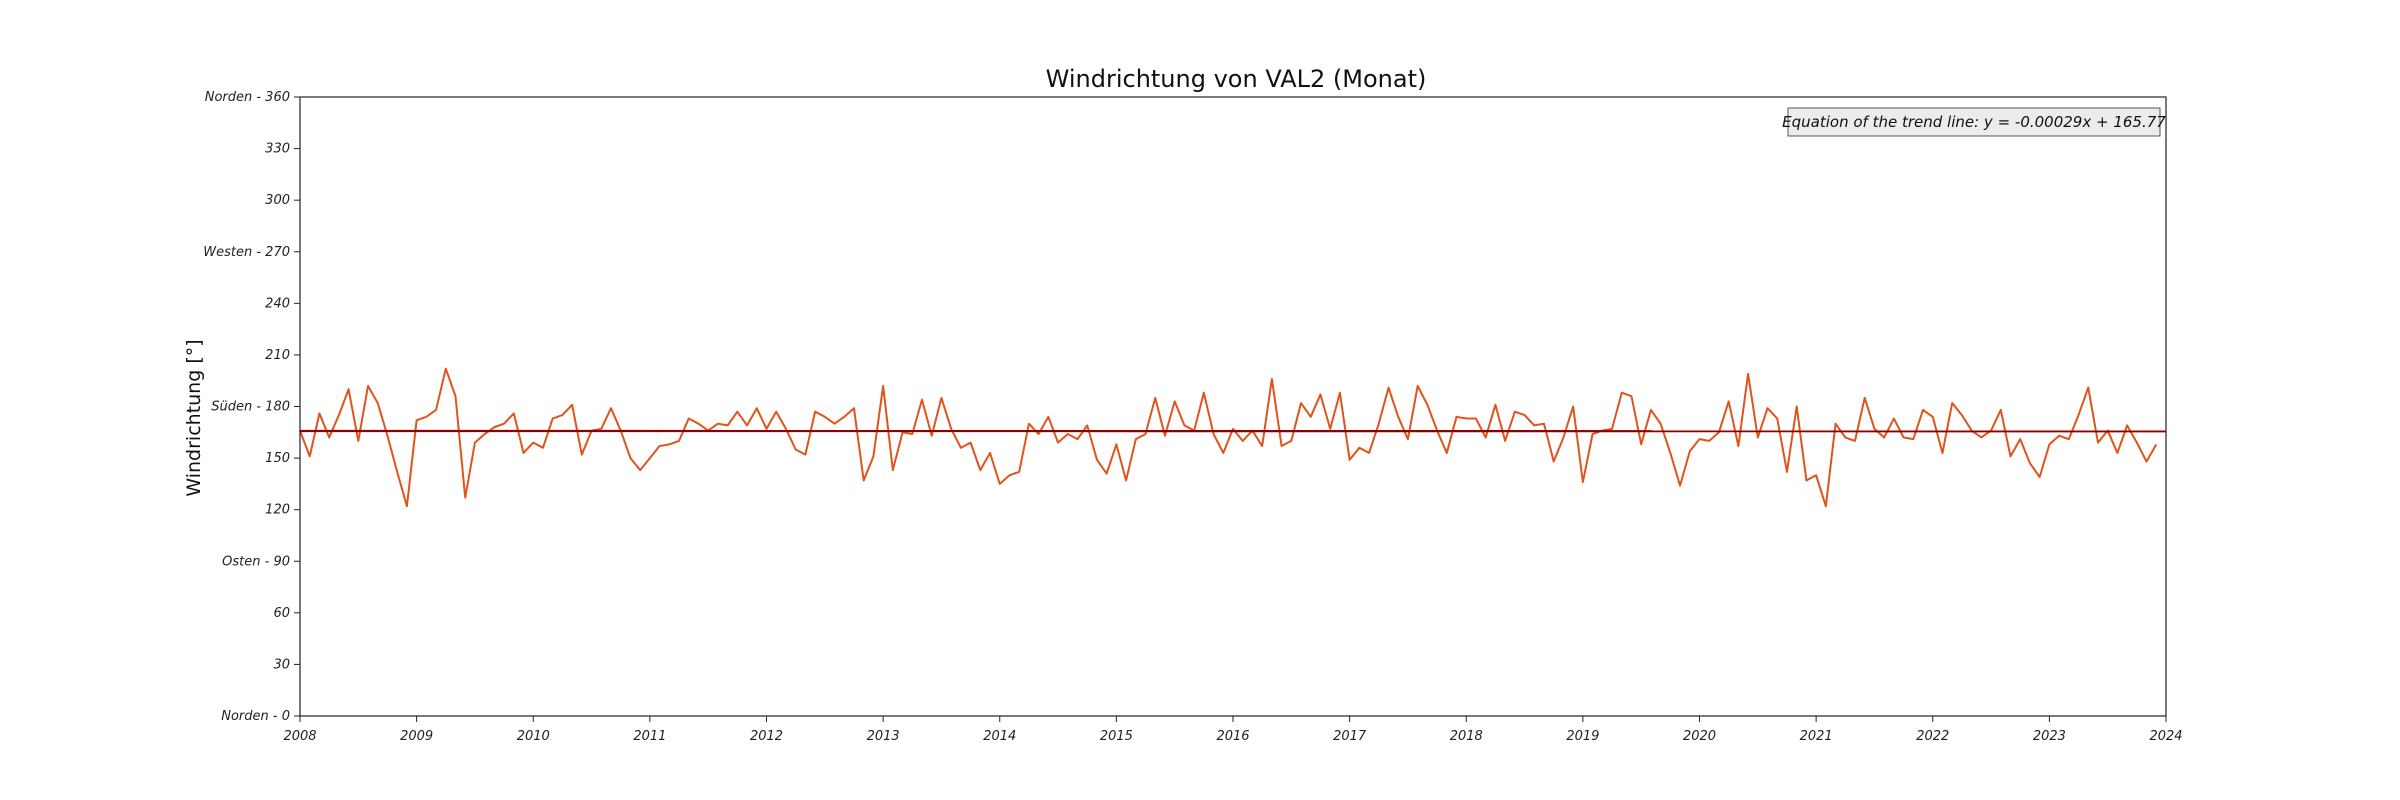 This screenshot has width=2400, height=800. Describe the element at coordinates (1816, 736) in the screenshot. I see `x-tick-label: 2021` at that location.